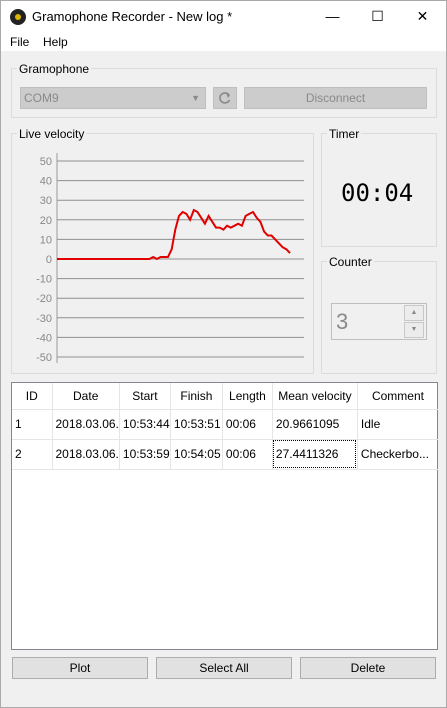  What do you see at coordinates (144, 424) in the screenshot?
I see `cell-start: 10:53:44` at bounding box center [144, 424].